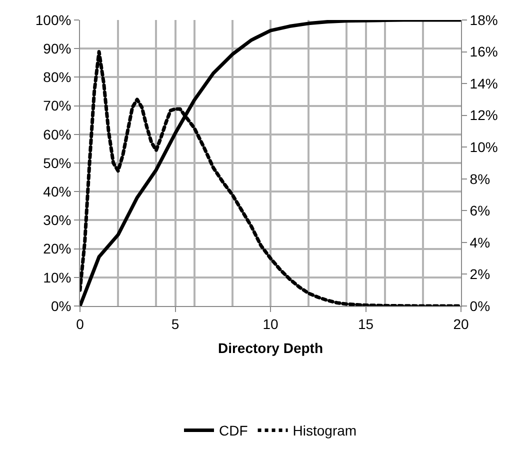 This screenshot has width=528, height=458. What do you see at coordinates (484, 115) in the screenshot?
I see `y2-tick-label: 12%` at bounding box center [484, 115].